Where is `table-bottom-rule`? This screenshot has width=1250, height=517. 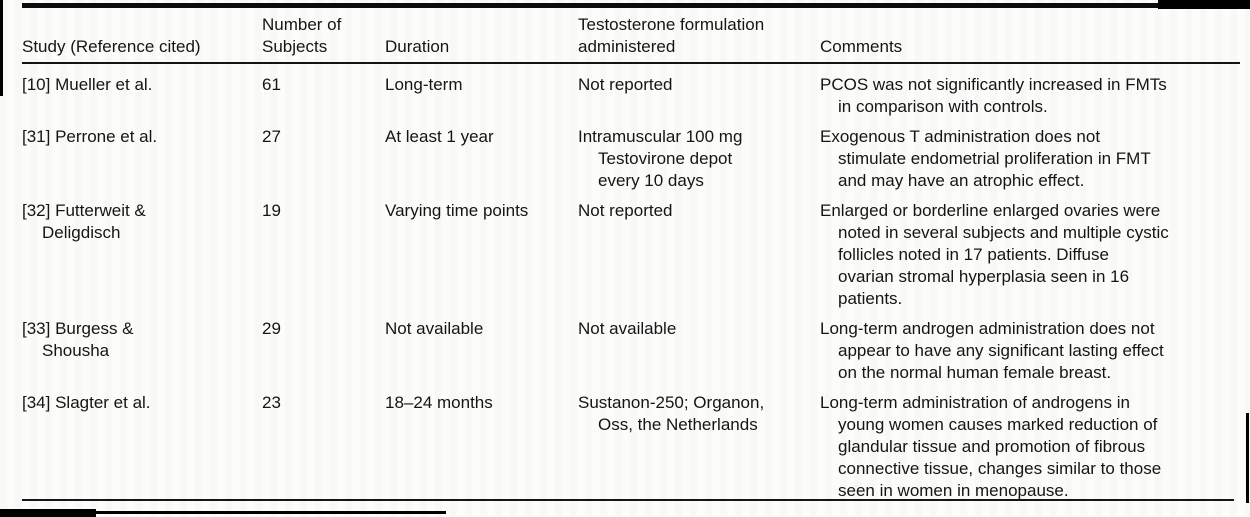 table-bottom-rule is located at coordinates (628, 500).